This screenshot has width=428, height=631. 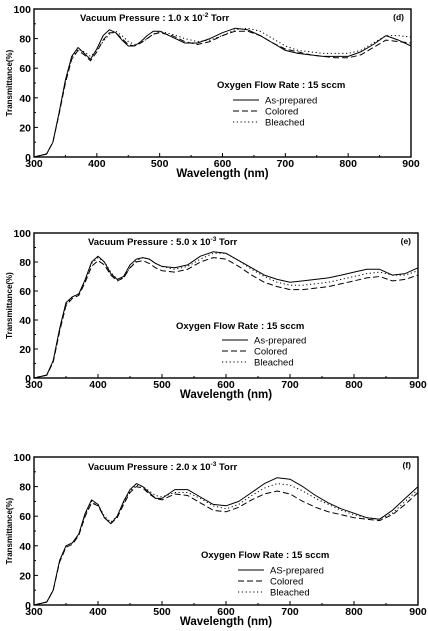 I want to click on panel-label: (f), so click(x=407, y=465).